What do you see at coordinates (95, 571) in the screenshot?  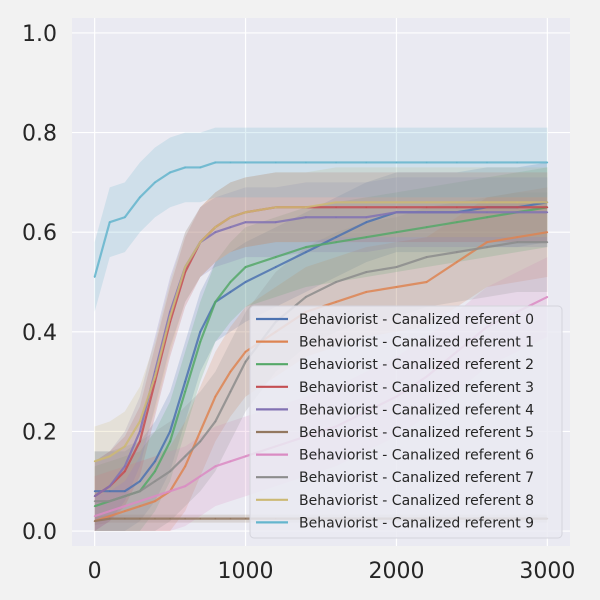 I see `x-tick-label: 0` at bounding box center [95, 571].